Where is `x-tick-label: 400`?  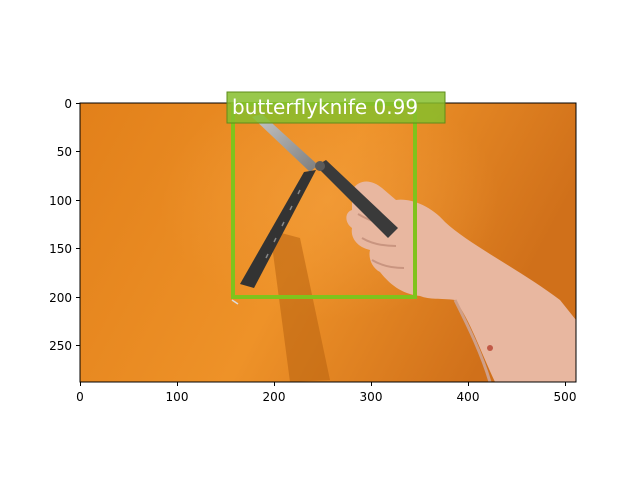 x-tick-label: 400 is located at coordinates (468, 397).